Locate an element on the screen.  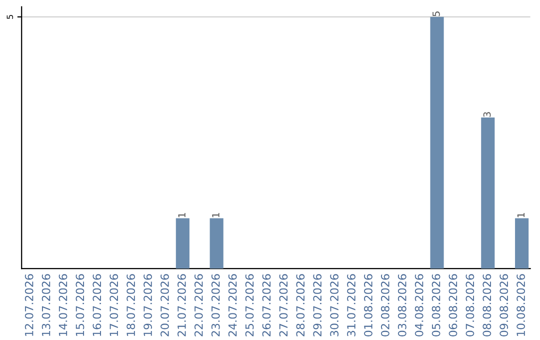
x-tick-label: 21.07.2026 is located at coordinates (182, 305).